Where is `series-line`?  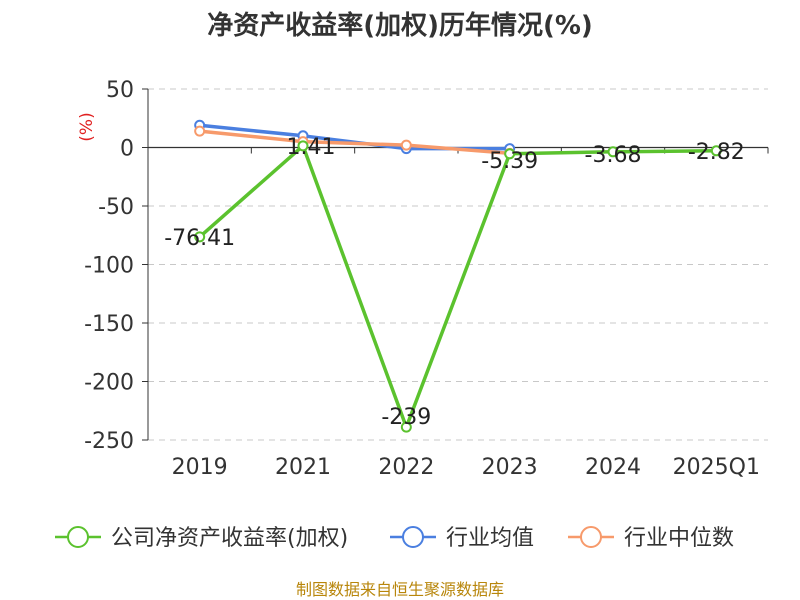
series-line is located at coordinates (354, 142).